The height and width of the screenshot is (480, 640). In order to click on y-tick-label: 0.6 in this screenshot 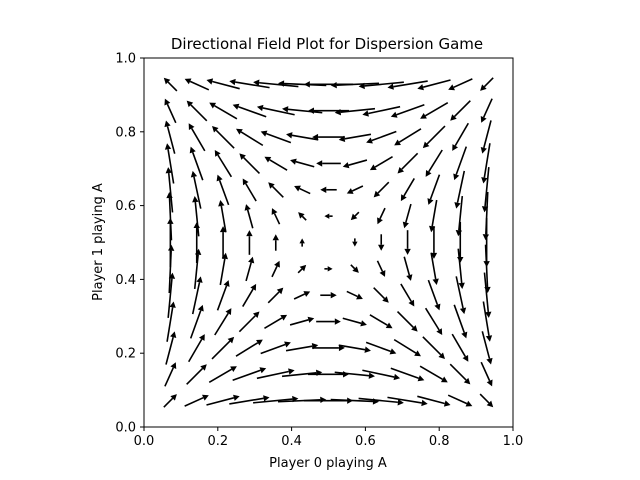, I will do `click(125, 206)`.